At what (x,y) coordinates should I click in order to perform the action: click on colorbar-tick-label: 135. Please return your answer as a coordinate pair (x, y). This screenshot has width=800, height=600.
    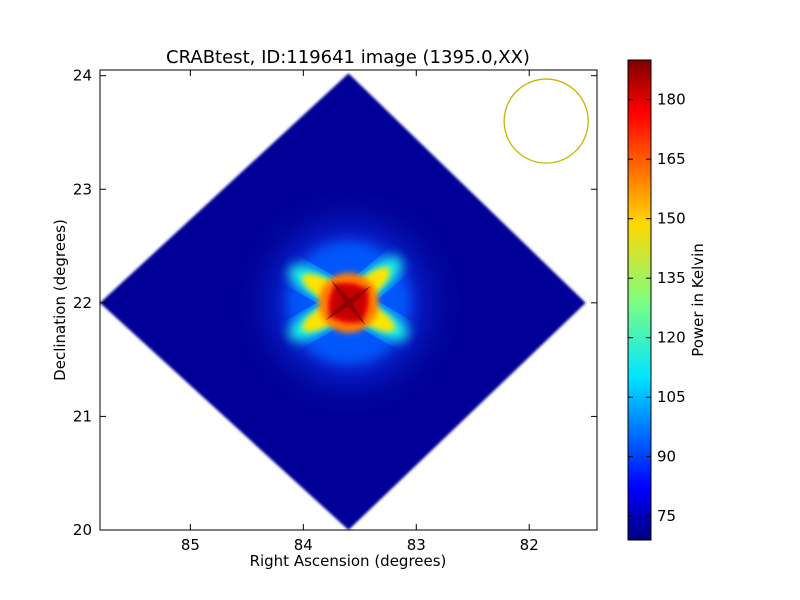
    Looking at the image, I should click on (671, 278).